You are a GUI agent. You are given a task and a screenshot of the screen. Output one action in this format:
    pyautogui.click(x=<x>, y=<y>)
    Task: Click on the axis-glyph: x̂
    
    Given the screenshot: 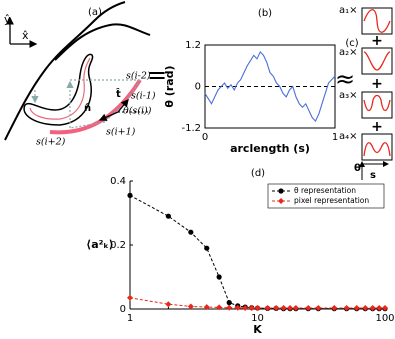 What is the action you would take?
    pyautogui.click(x=25, y=35)
    